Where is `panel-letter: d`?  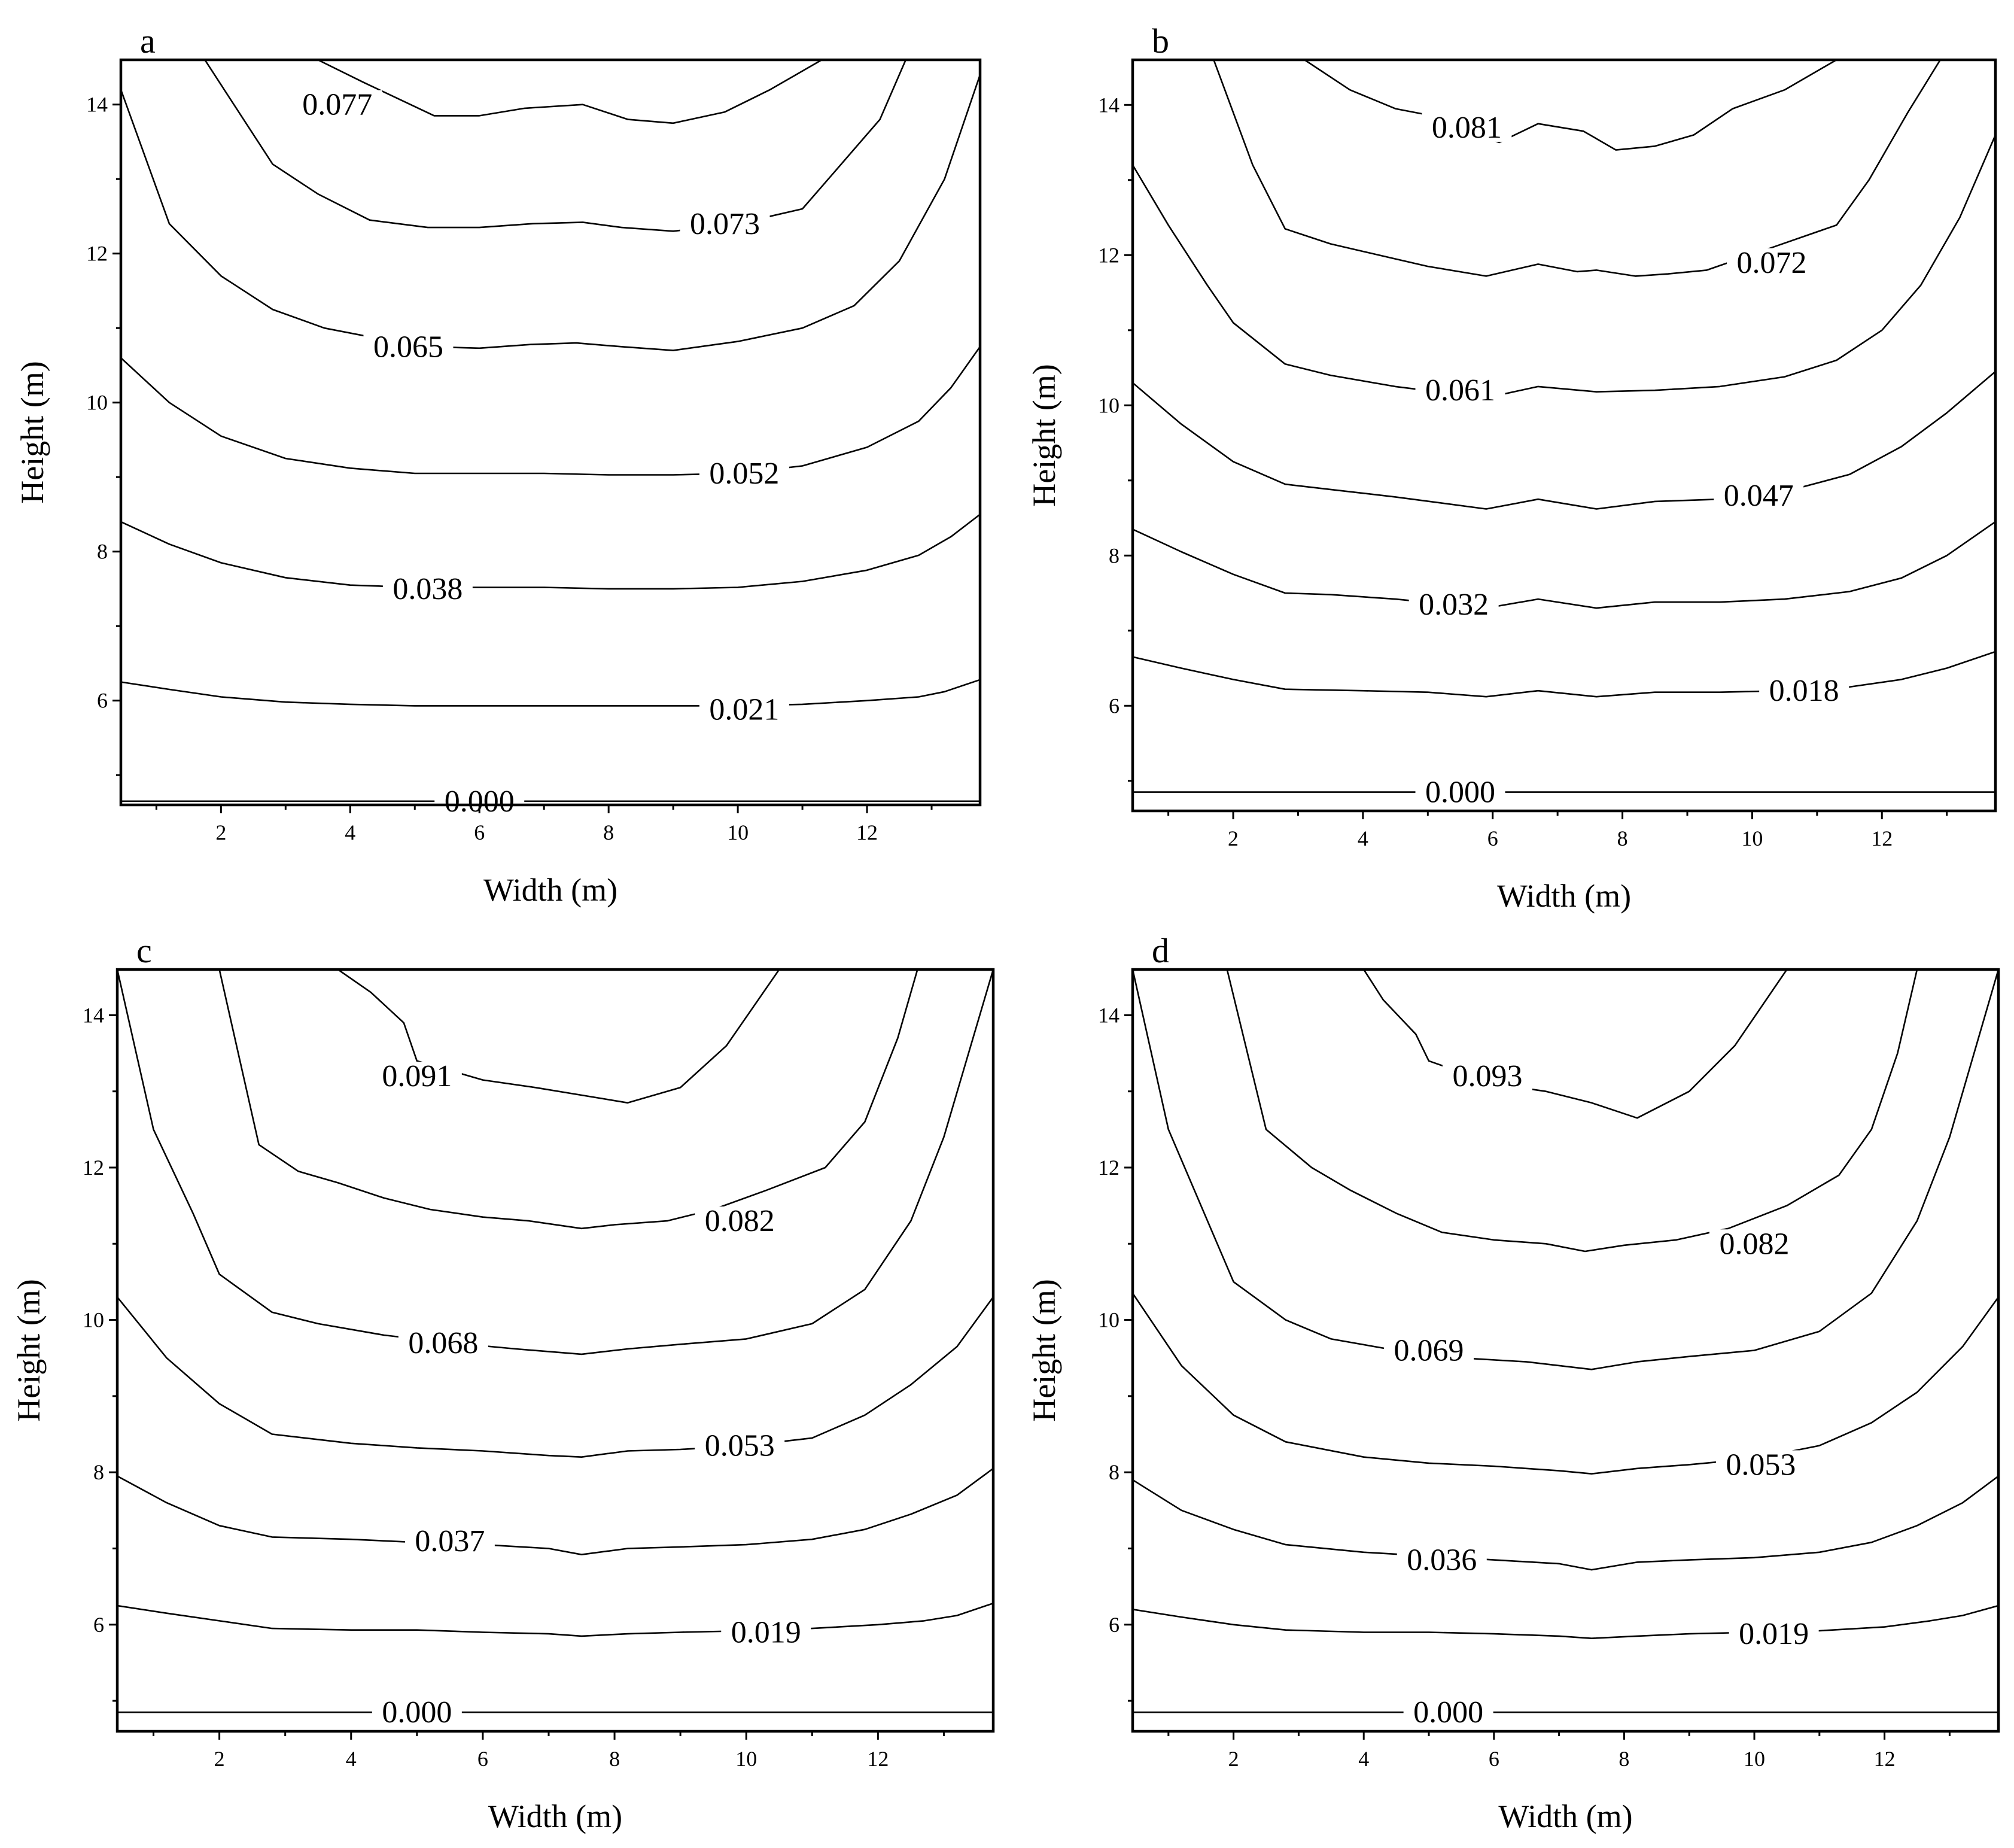 panel-letter: d is located at coordinates (1160, 951).